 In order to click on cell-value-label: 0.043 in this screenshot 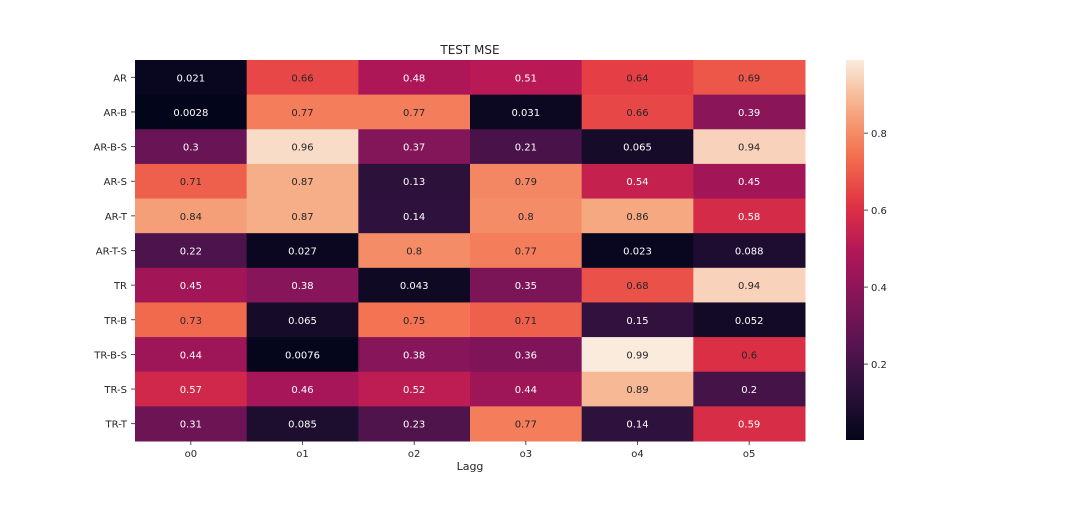, I will do `click(414, 286)`.